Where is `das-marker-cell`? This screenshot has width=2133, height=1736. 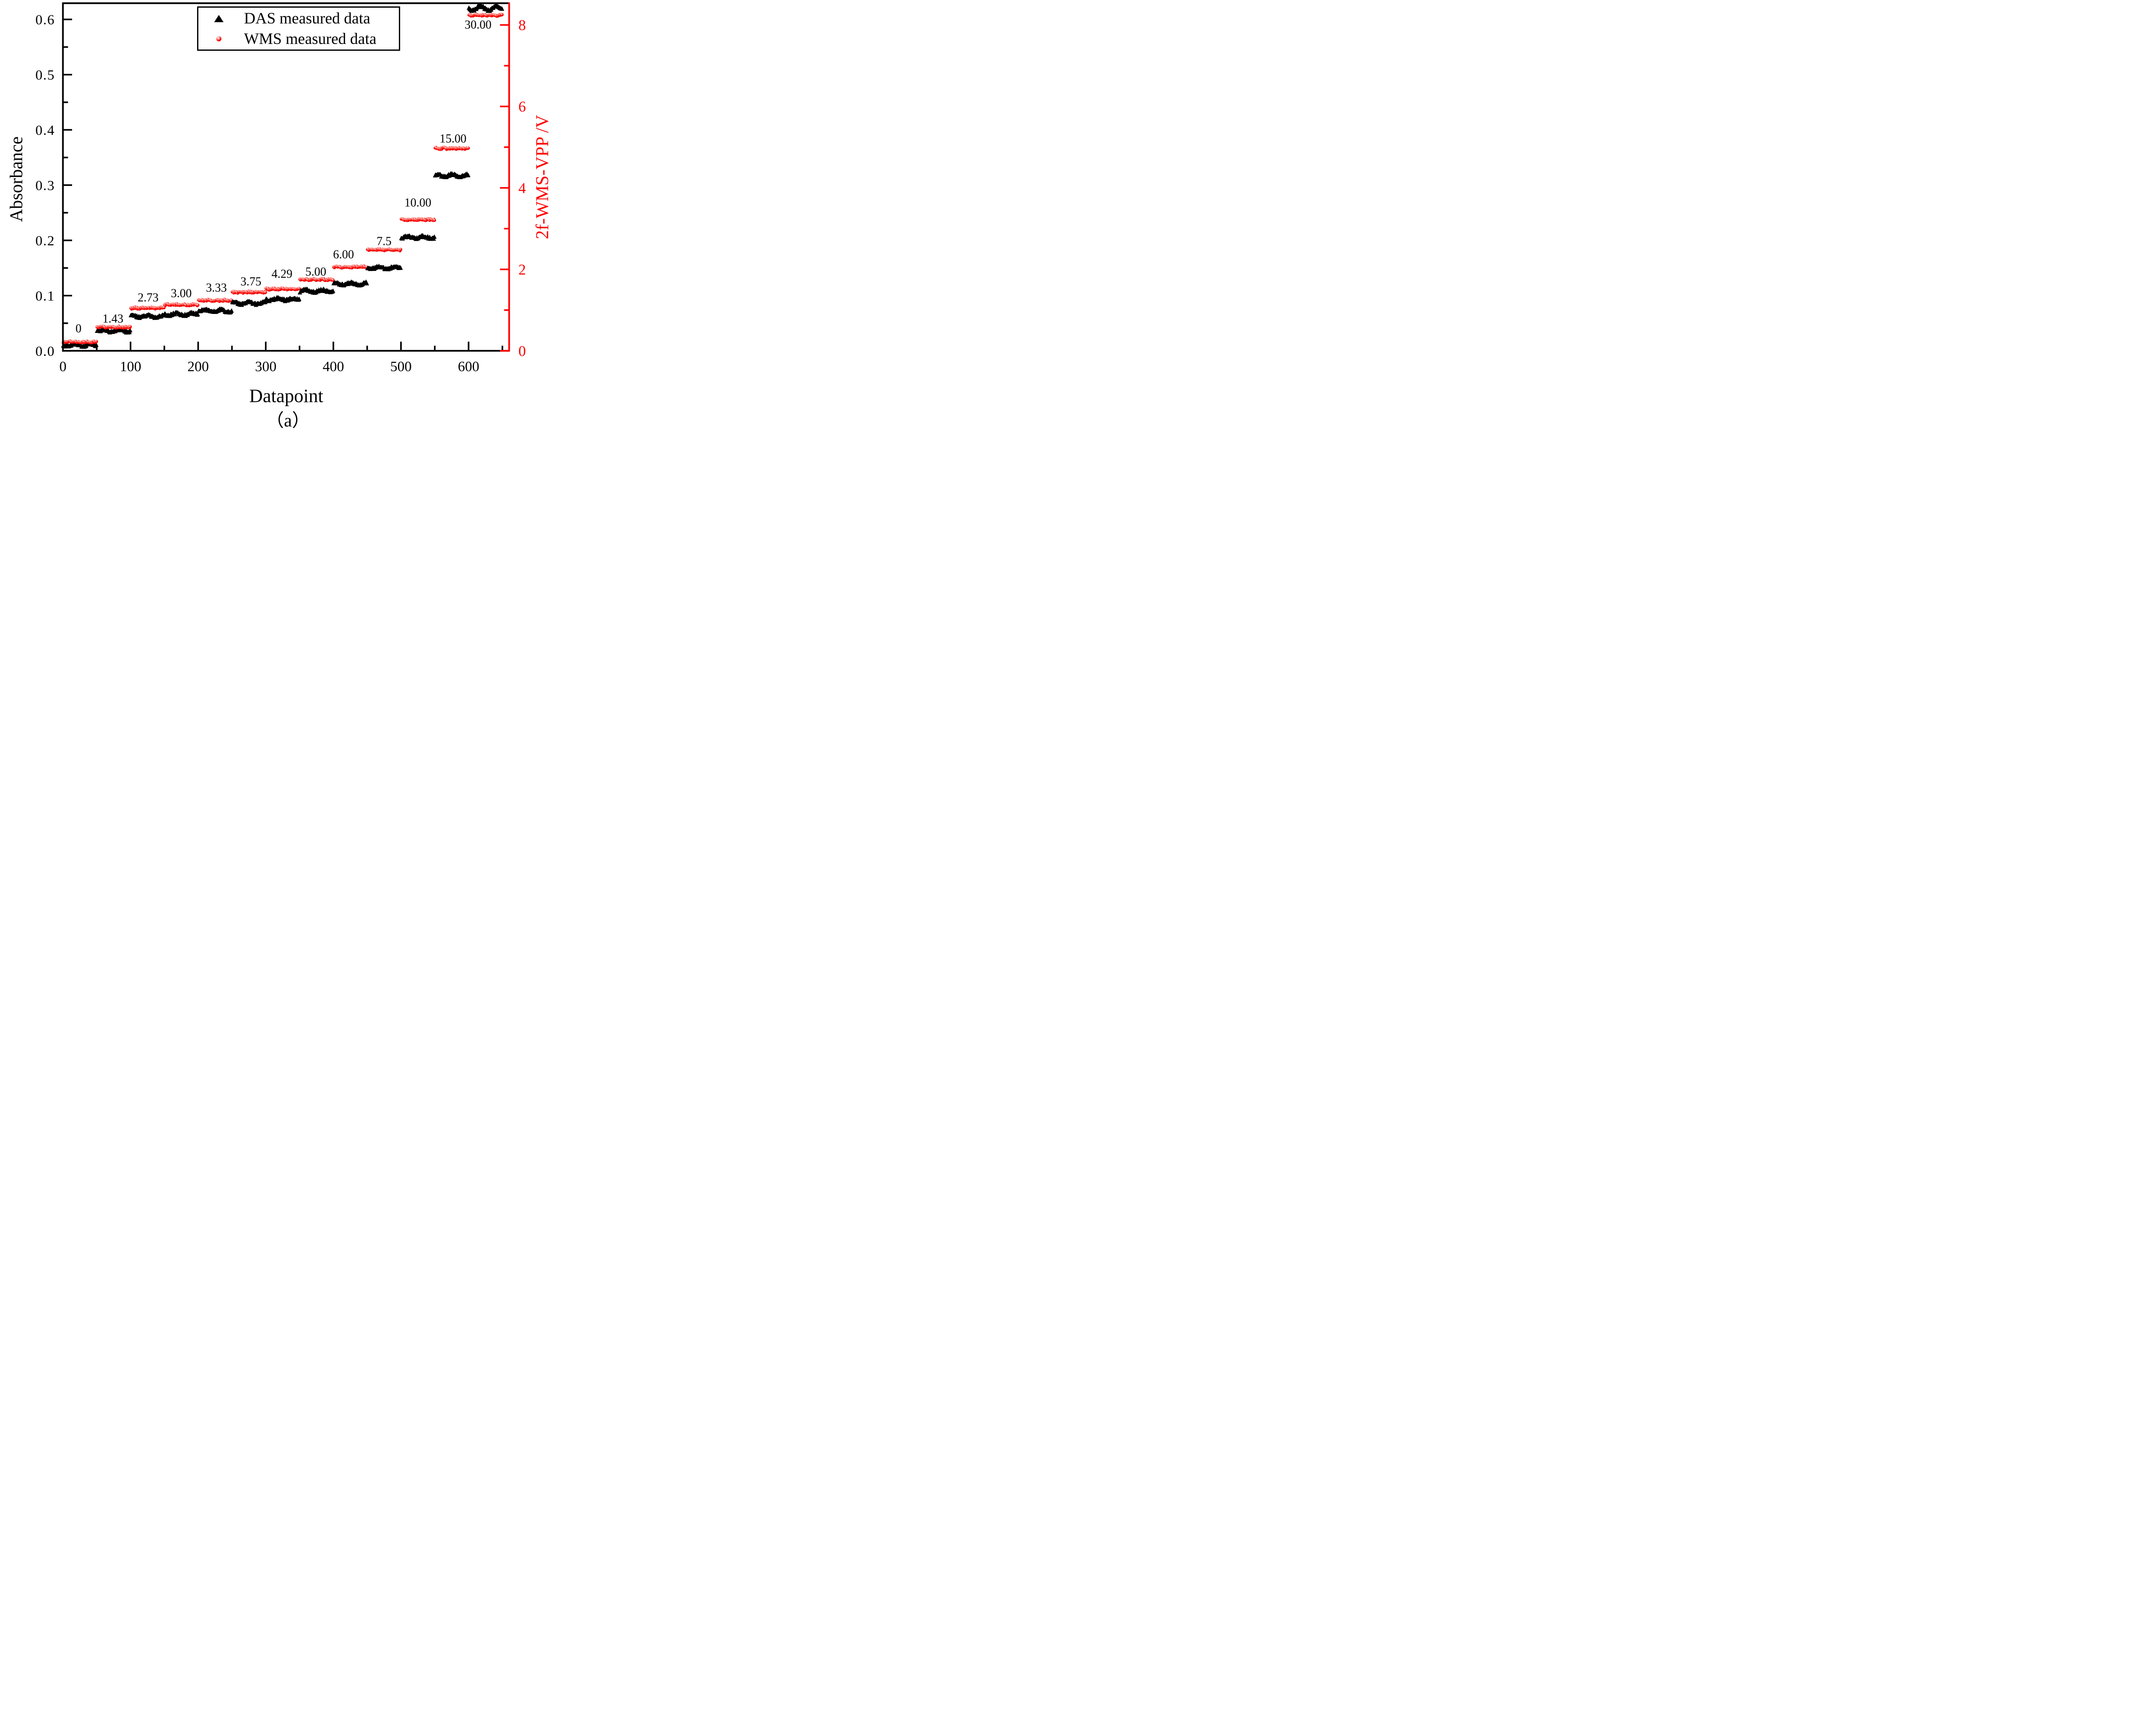
das-marker-cell is located at coordinates (218, 18).